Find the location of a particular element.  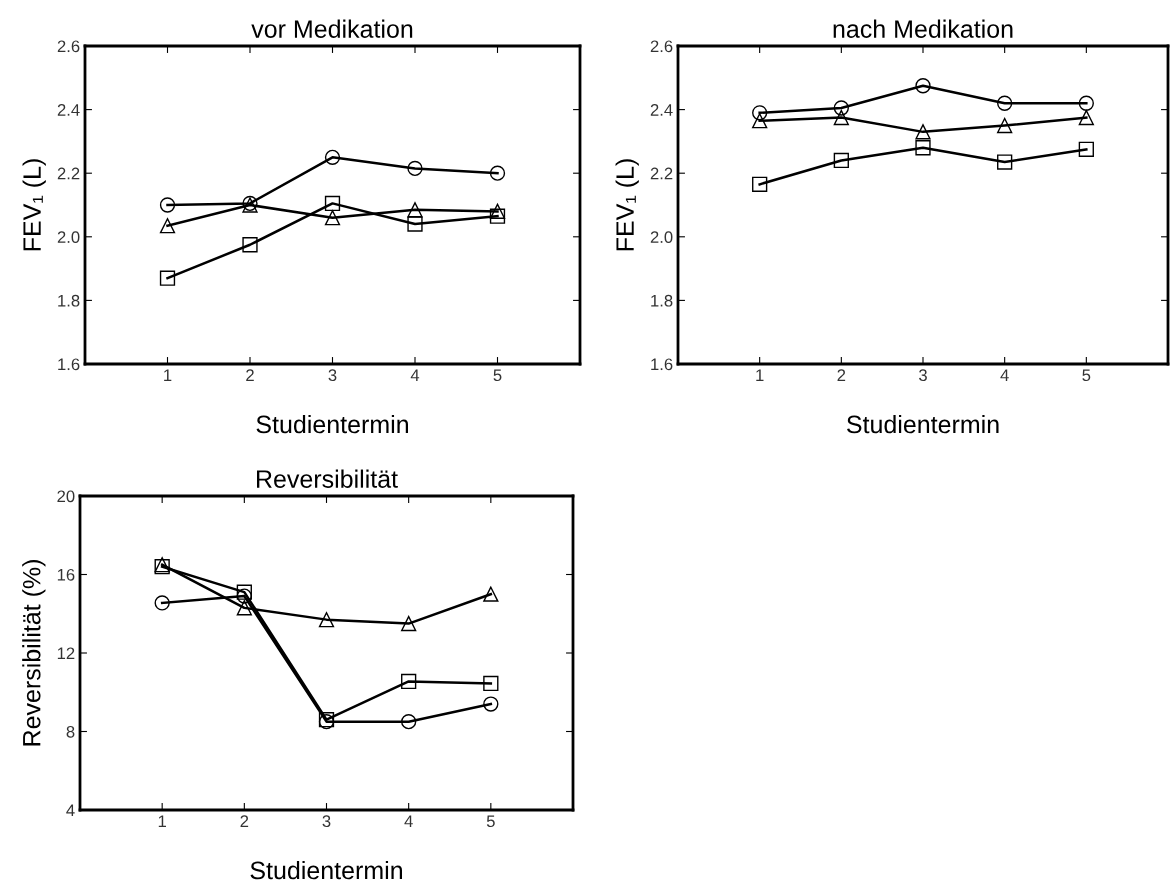

y-tick-label: 8 is located at coordinates (70, 731).